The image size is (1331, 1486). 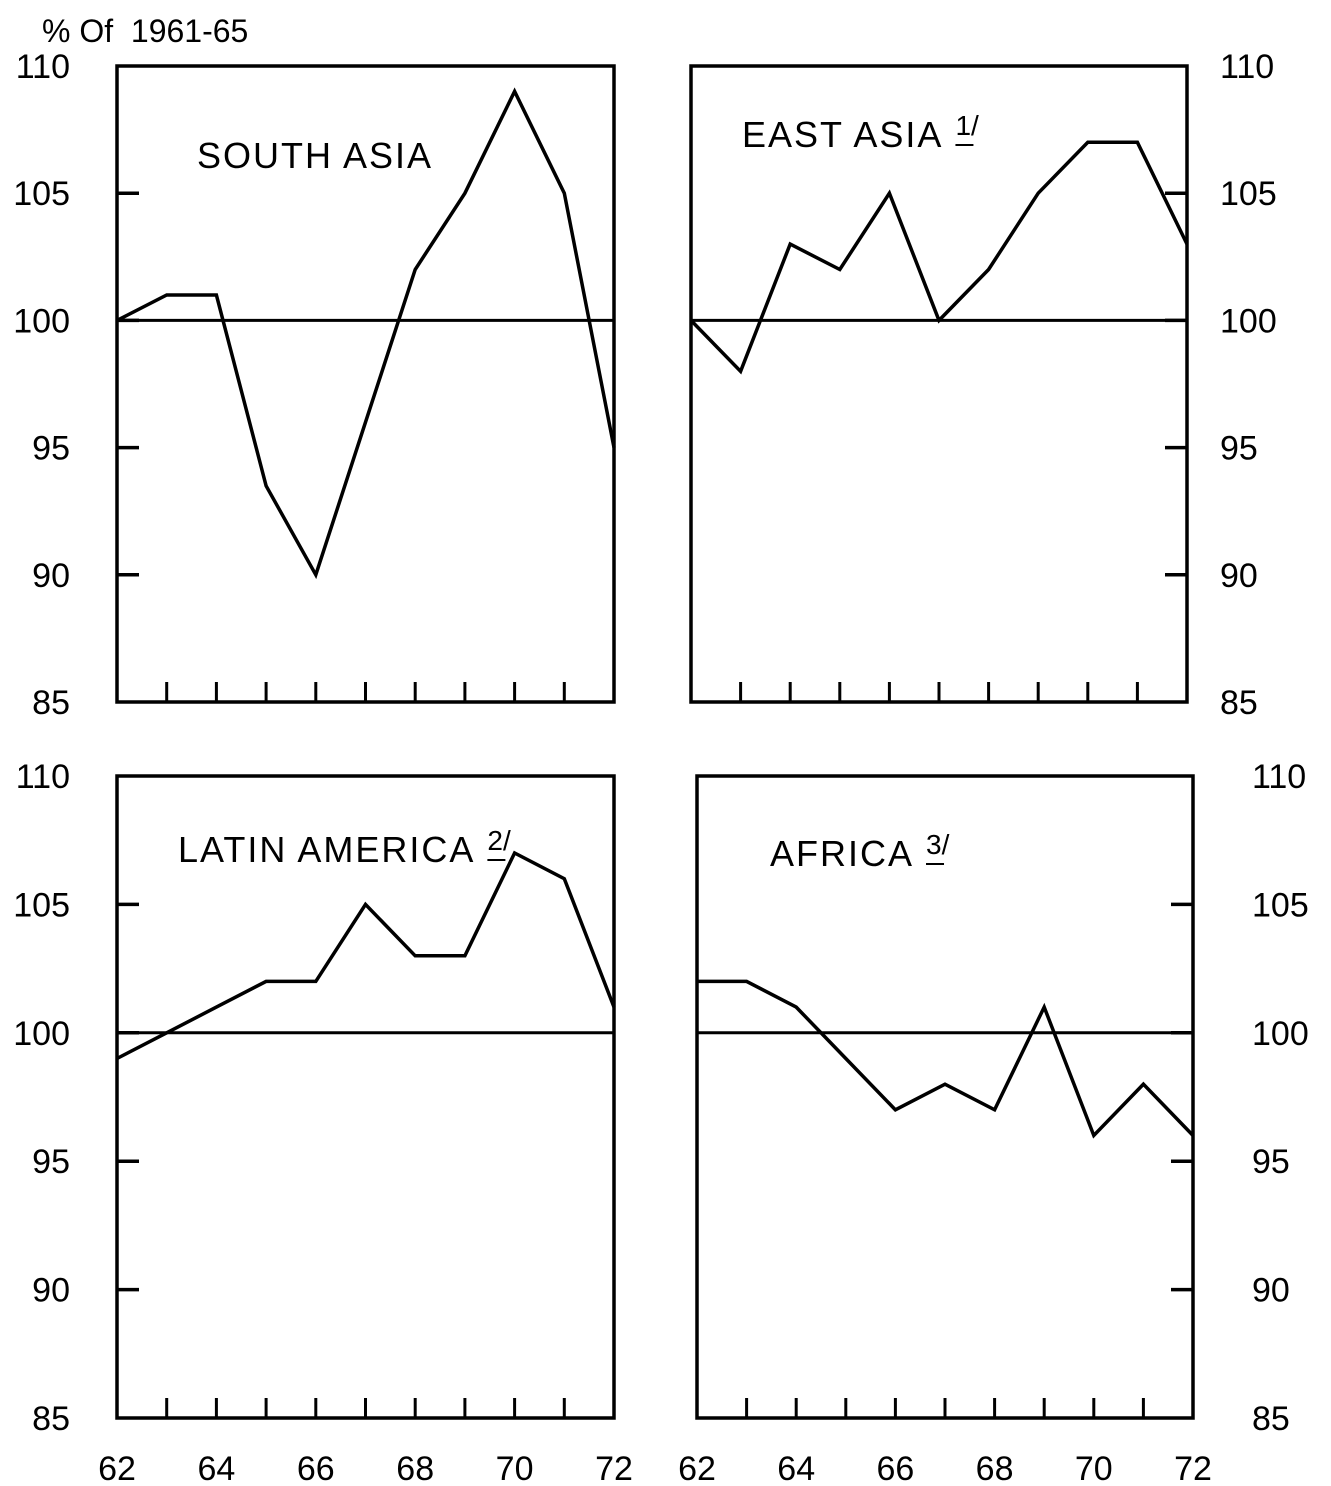 I want to click on panel-title: LATIN AMERICA, so click(x=326, y=849).